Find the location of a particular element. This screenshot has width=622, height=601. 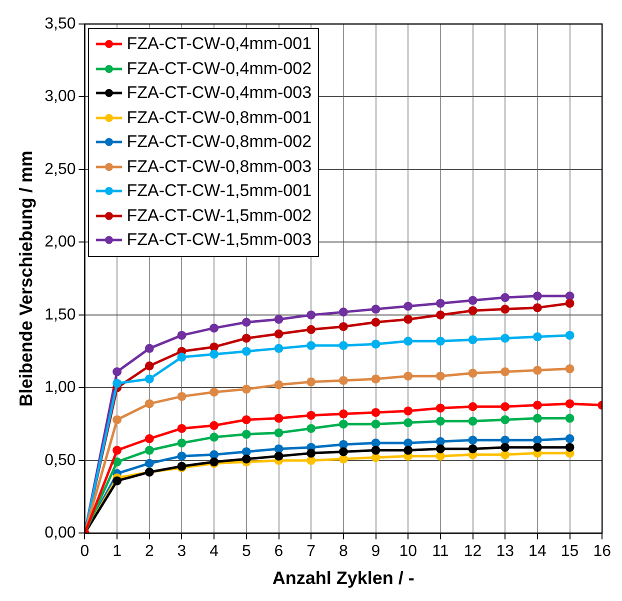

y-tick-label: 2,50 is located at coordinates (60, 169).